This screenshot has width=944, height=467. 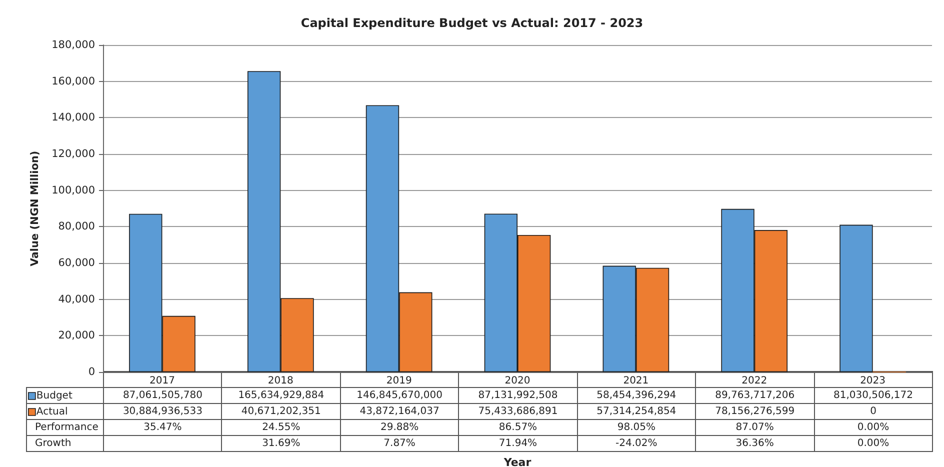 I want to click on text: 87,061,505,780, so click(x=162, y=395).